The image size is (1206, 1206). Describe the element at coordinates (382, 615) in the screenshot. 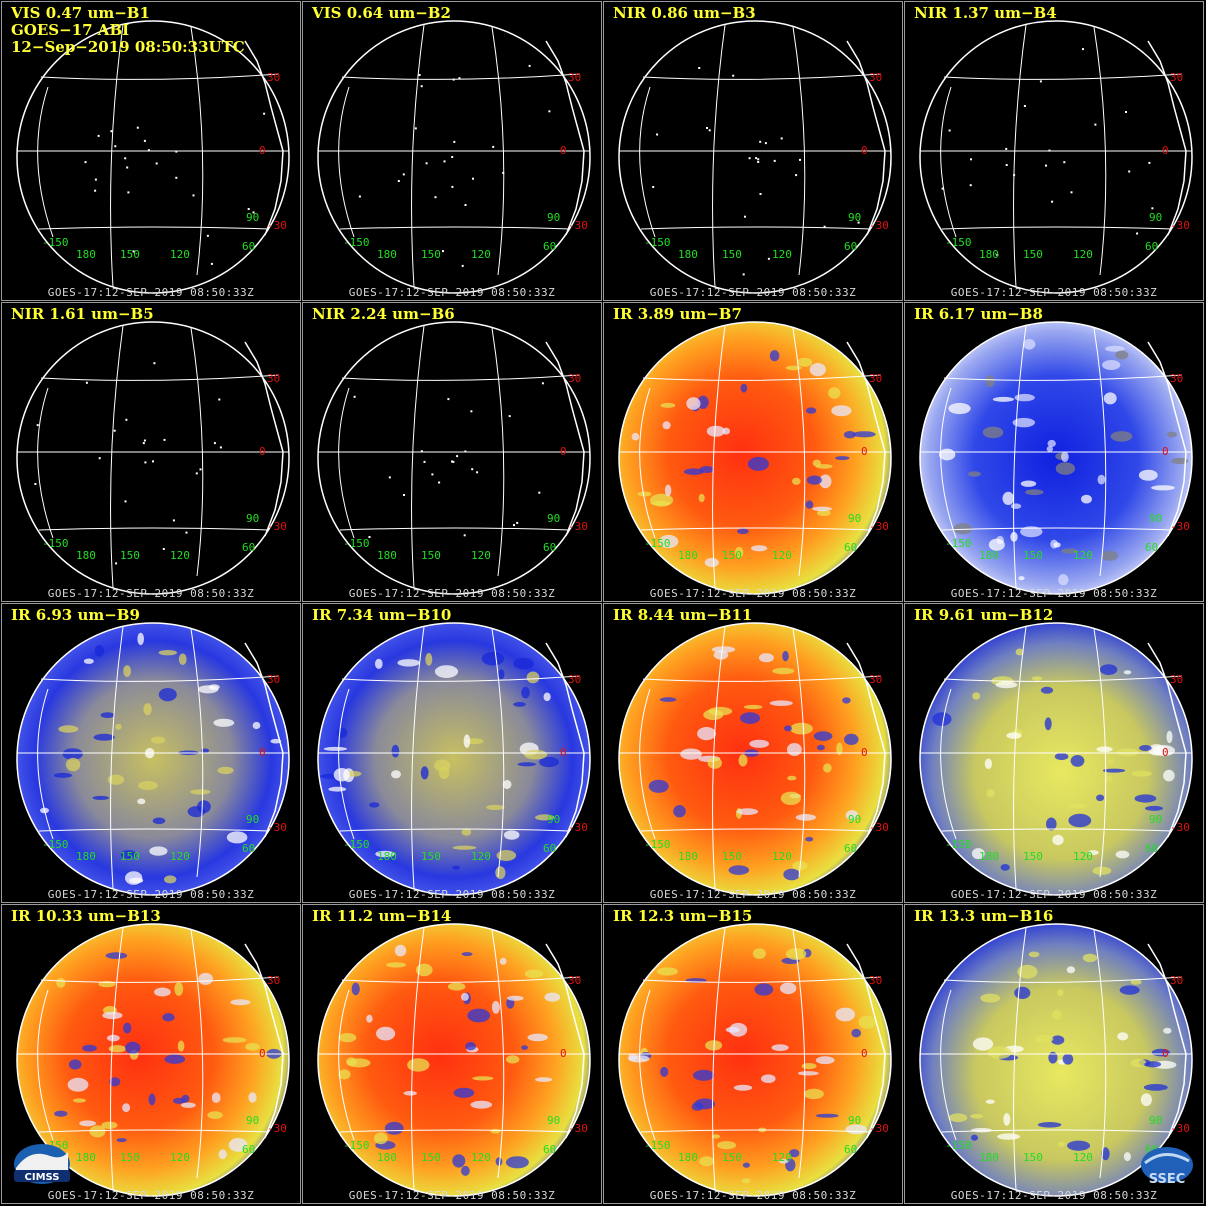

I see `band-title: IR 7.34 um−B10` at that location.